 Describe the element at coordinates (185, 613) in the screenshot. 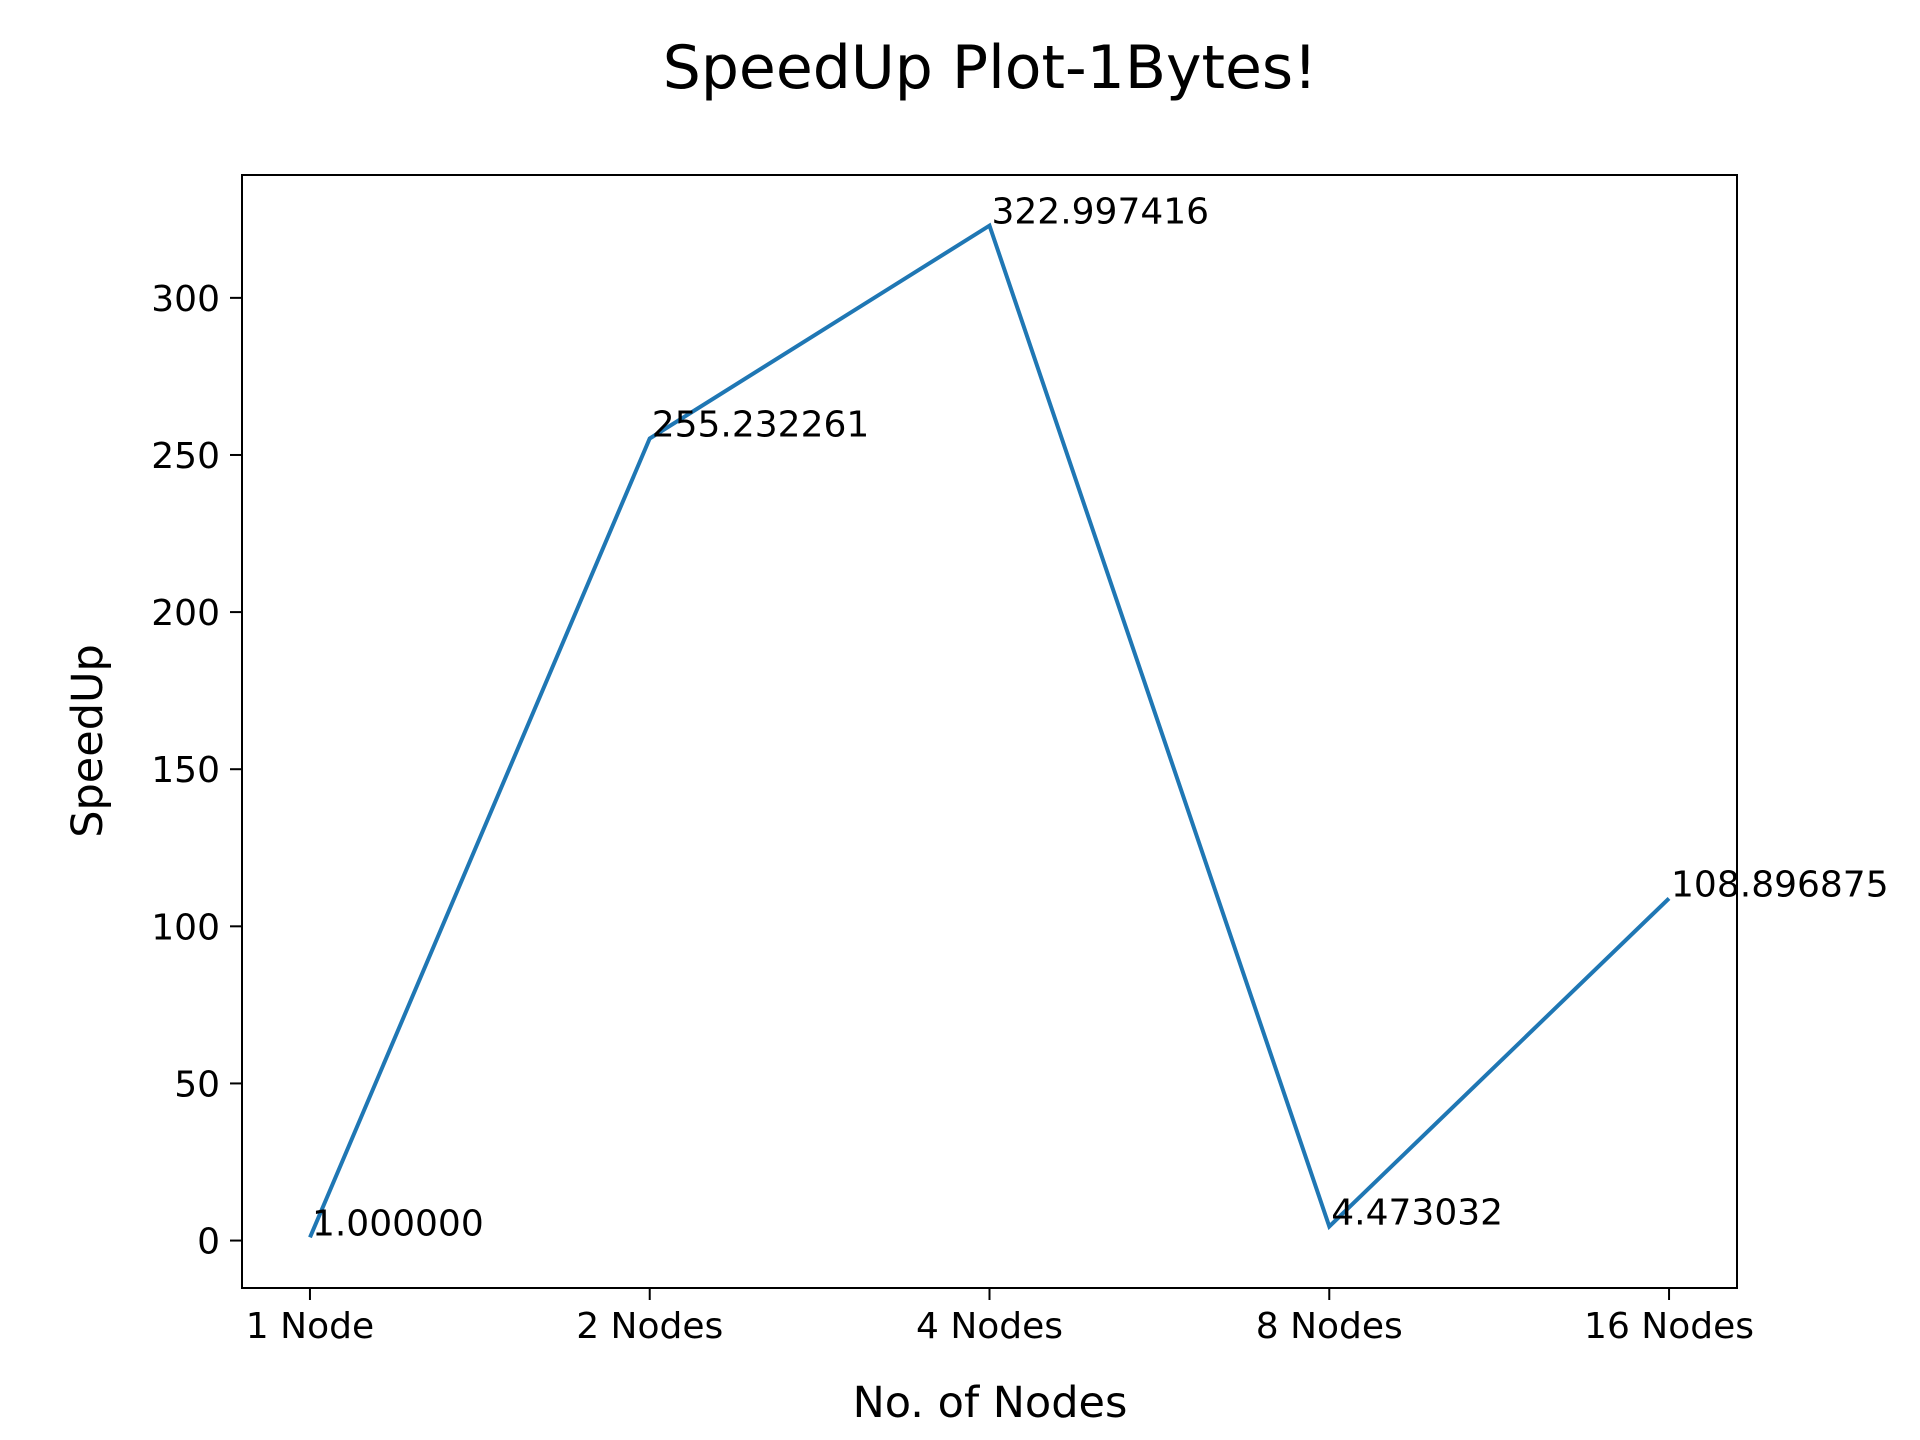

I see `y-tick-label: 200` at that location.